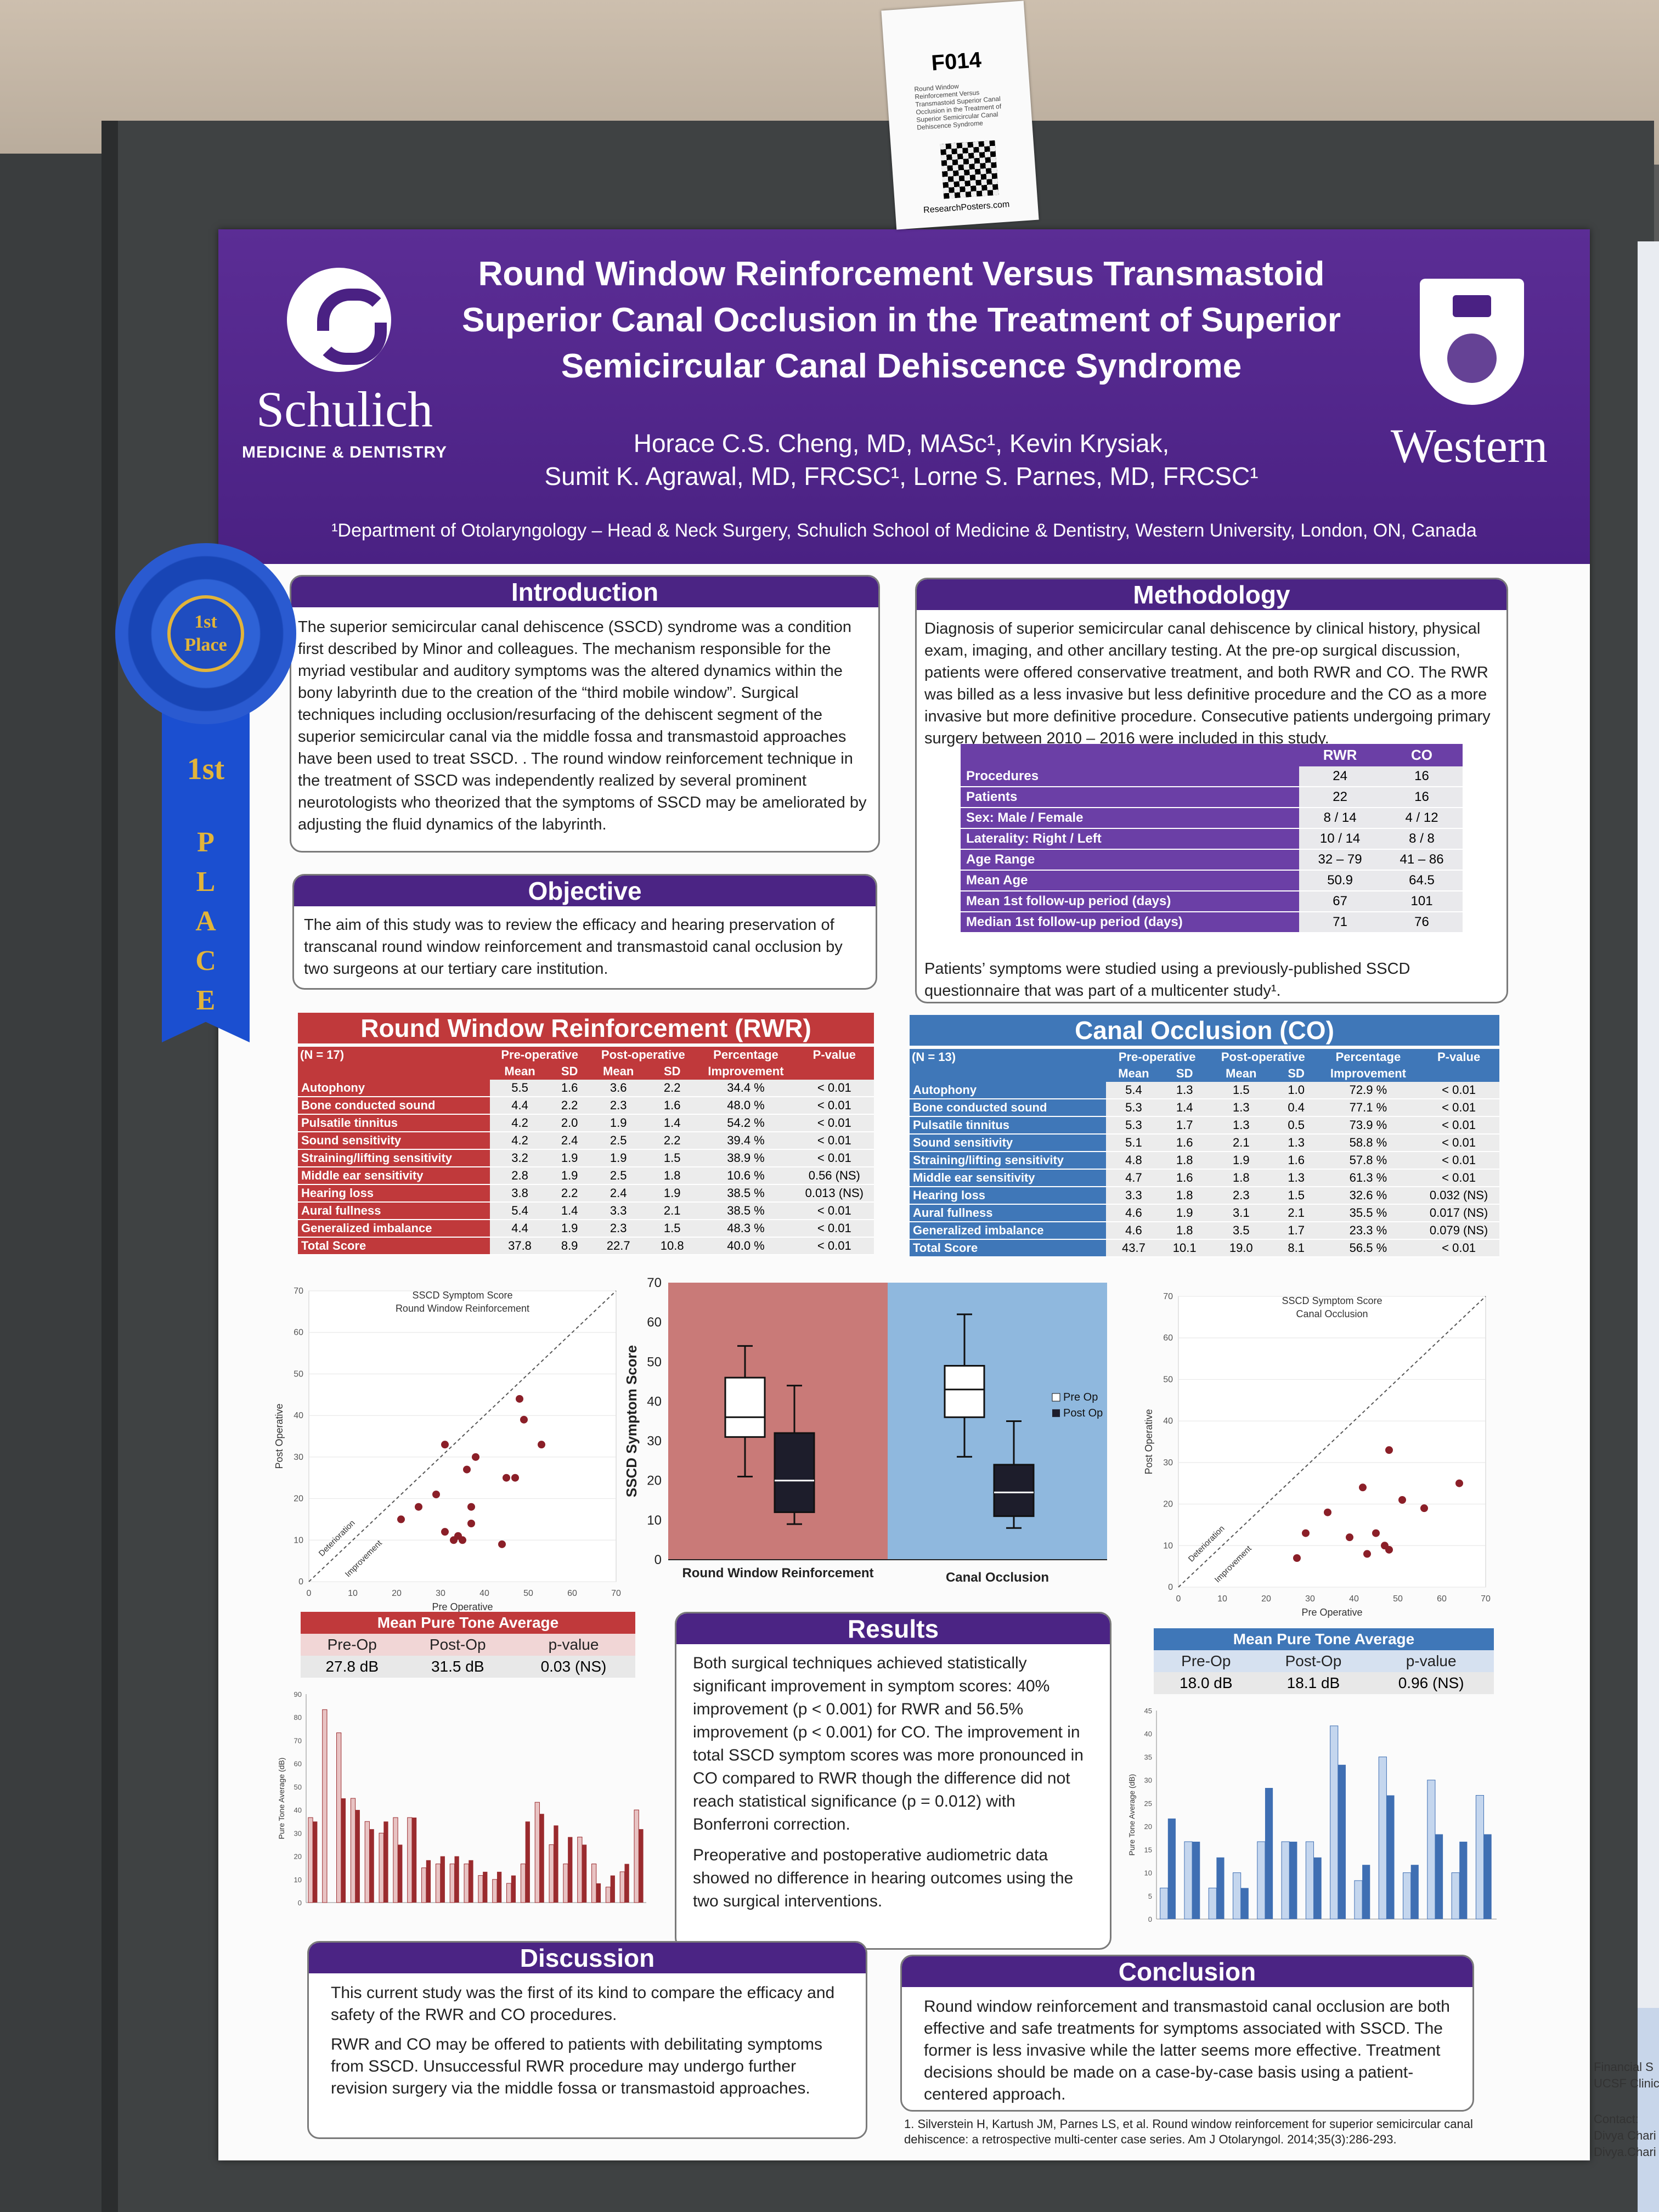 Image resolution: width=1659 pixels, height=2212 pixels. Describe the element at coordinates (1130, 818) in the screenshot. I see `table-cell: Sex: Male / Female` at that location.